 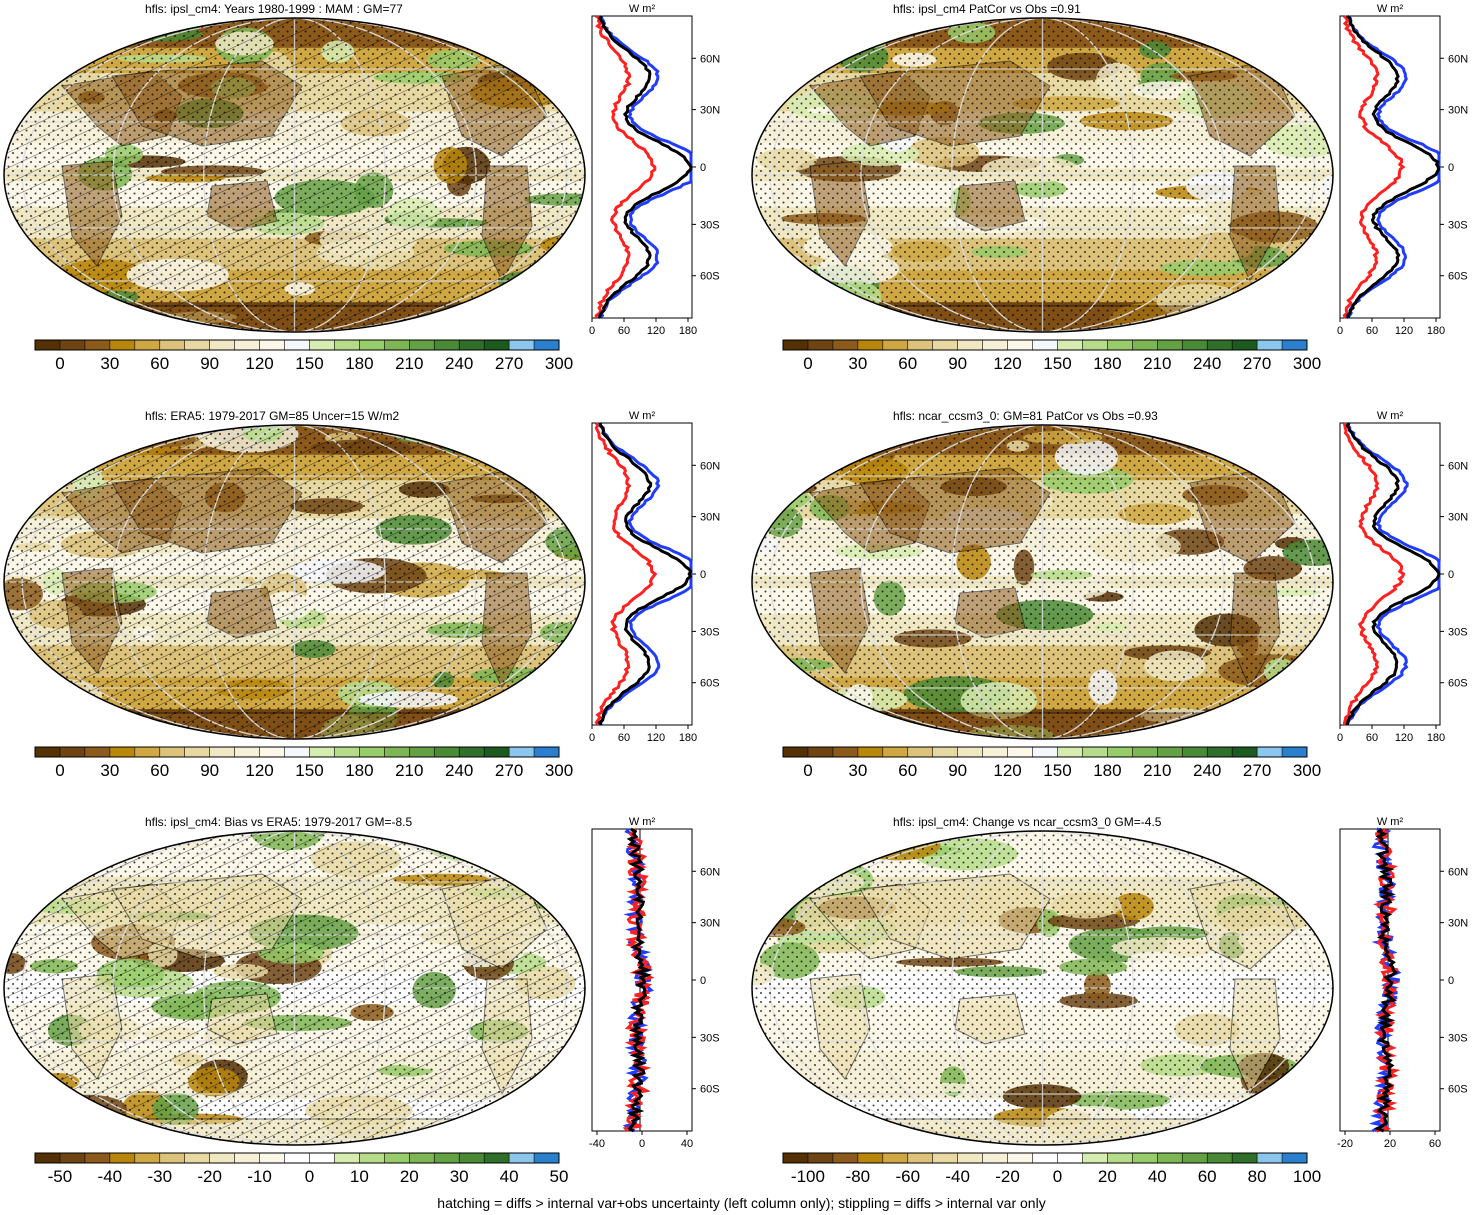 I want to click on panel-title: hfls: ipsl_cm4 PatCor vs Obs =0.91, so click(x=987, y=9).